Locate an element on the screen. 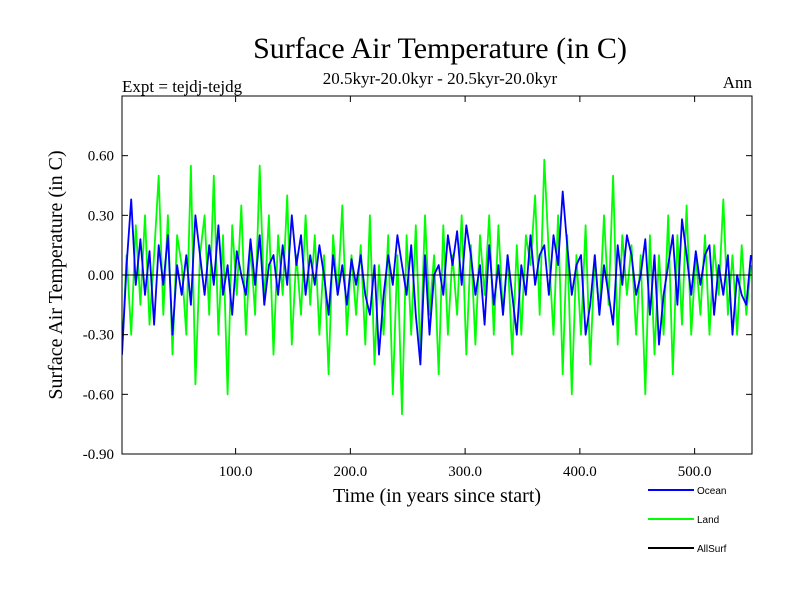  experiment-label: Expt = tejdj-tejdg is located at coordinates (182, 86).